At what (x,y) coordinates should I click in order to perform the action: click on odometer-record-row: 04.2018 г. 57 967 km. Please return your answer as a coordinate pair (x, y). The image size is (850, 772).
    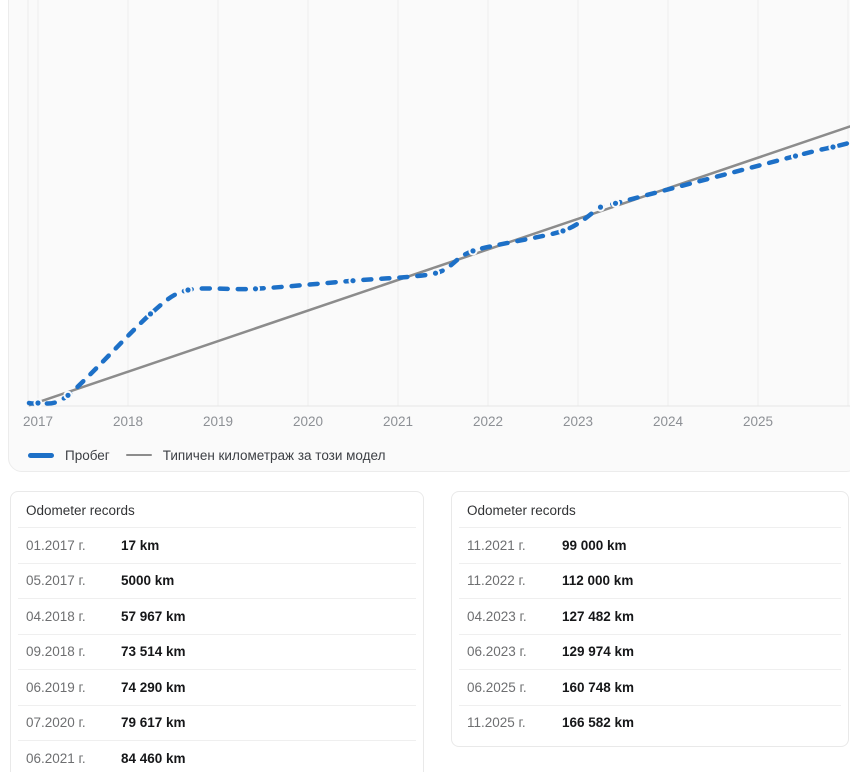
    Looking at the image, I should click on (217, 616).